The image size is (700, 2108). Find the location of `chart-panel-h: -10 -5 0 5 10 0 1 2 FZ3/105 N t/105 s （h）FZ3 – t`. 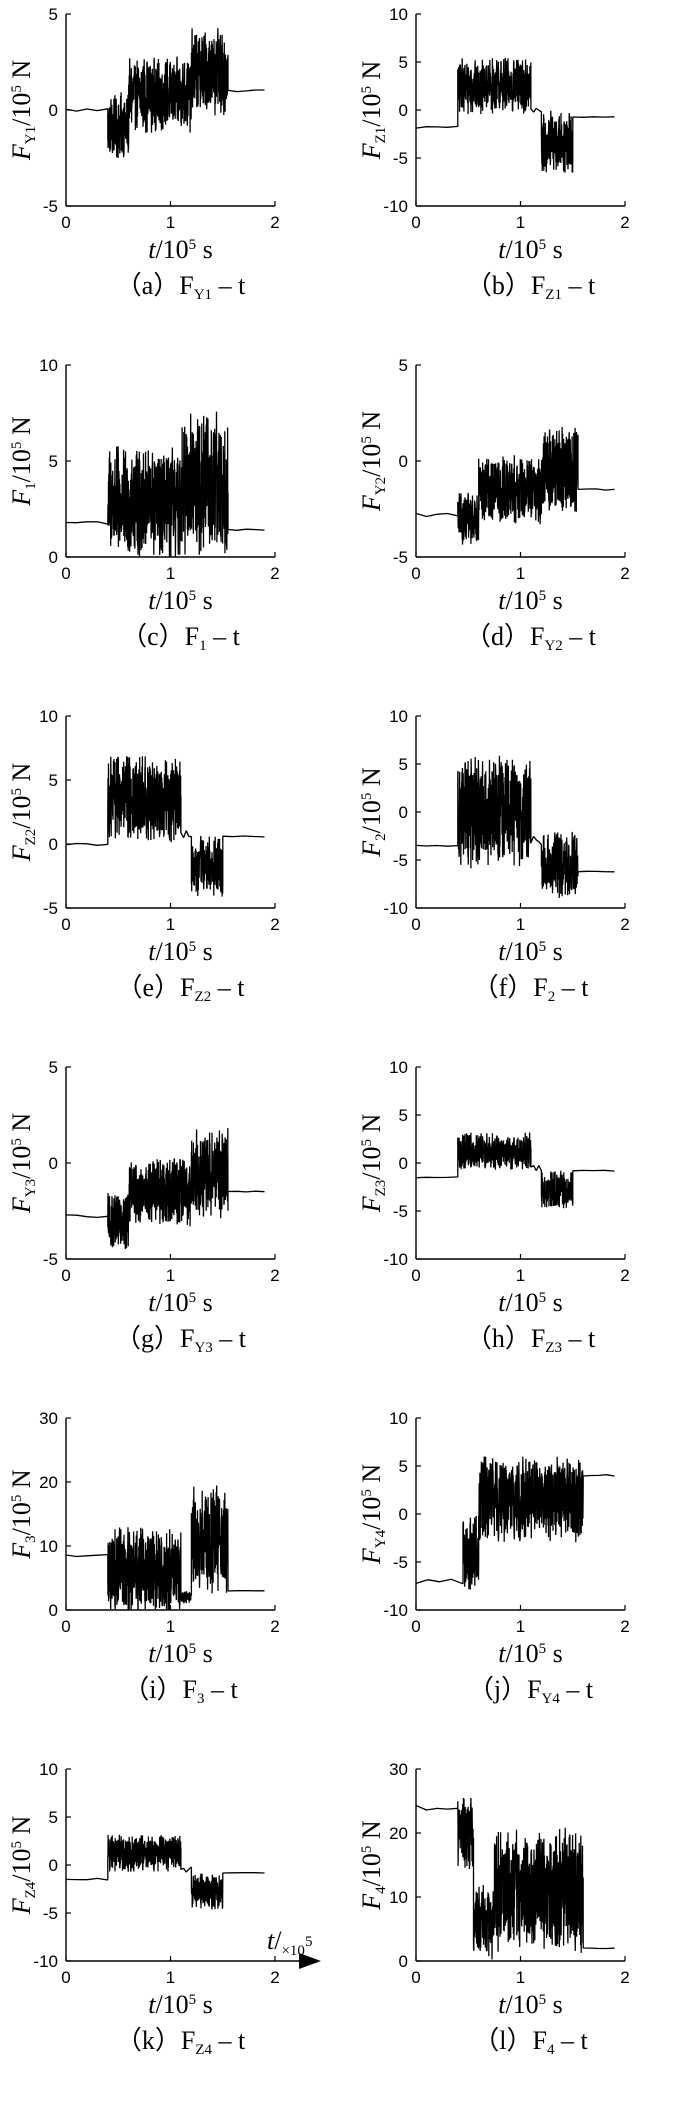

chart-panel-h: -10 -5 0 5 10 0 1 2 FZ3/105 N t/105 s （h）FZ3 – t is located at coordinates (525, 1228).